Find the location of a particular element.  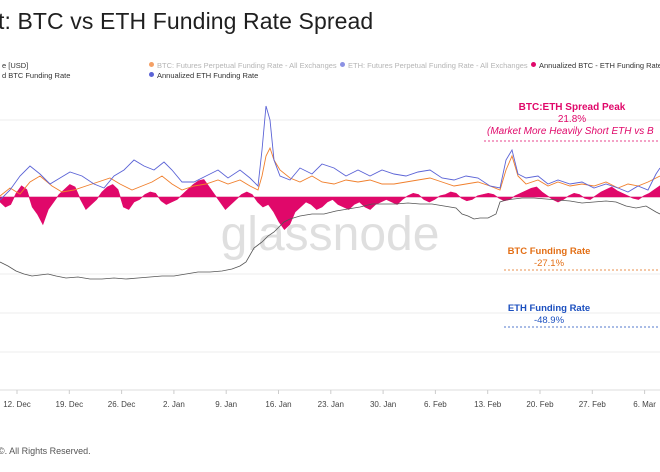

x-tick-label: 9. Jan is located at coordinates (226, 404).